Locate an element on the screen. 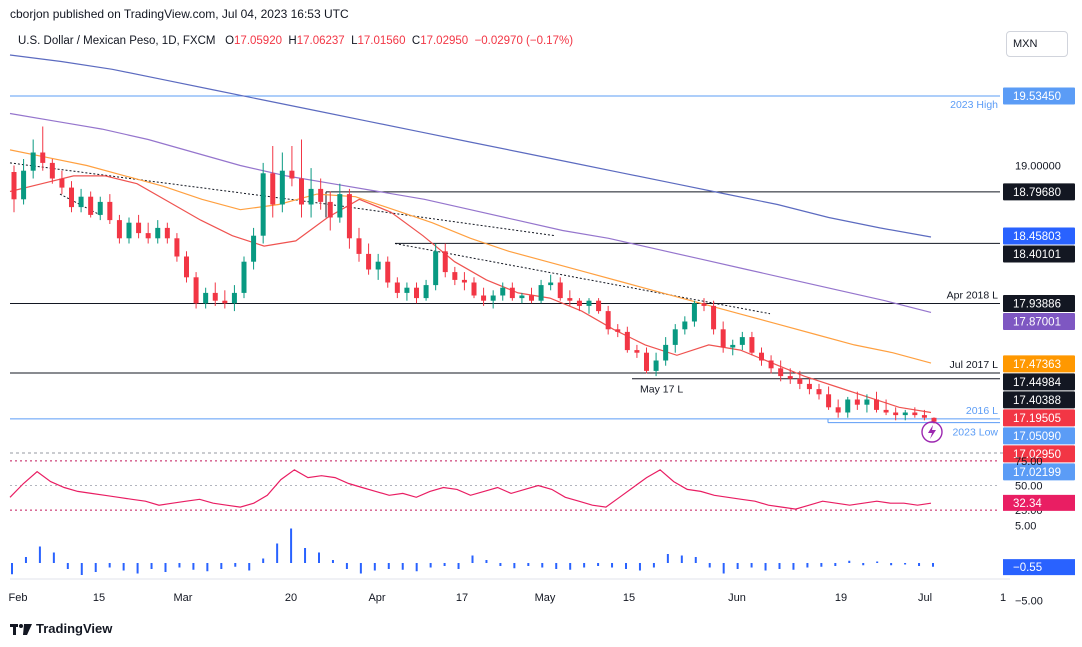 This screenshot has width=1082, height=647. time-label-1: 15 is located at coordinates (99, 598).